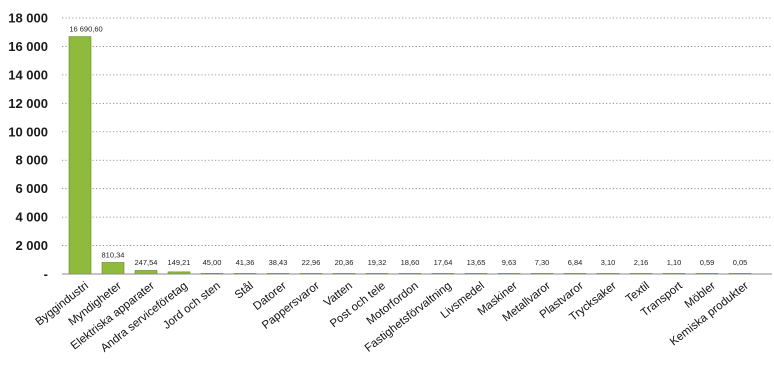  Describe the element at coordinates (443, 262) in the screenshot. I see `data-label: 17,64` at that location.